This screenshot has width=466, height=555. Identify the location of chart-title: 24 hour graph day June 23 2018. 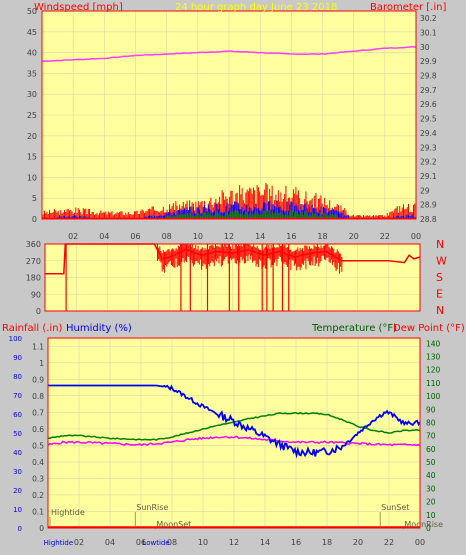
(256, 7).